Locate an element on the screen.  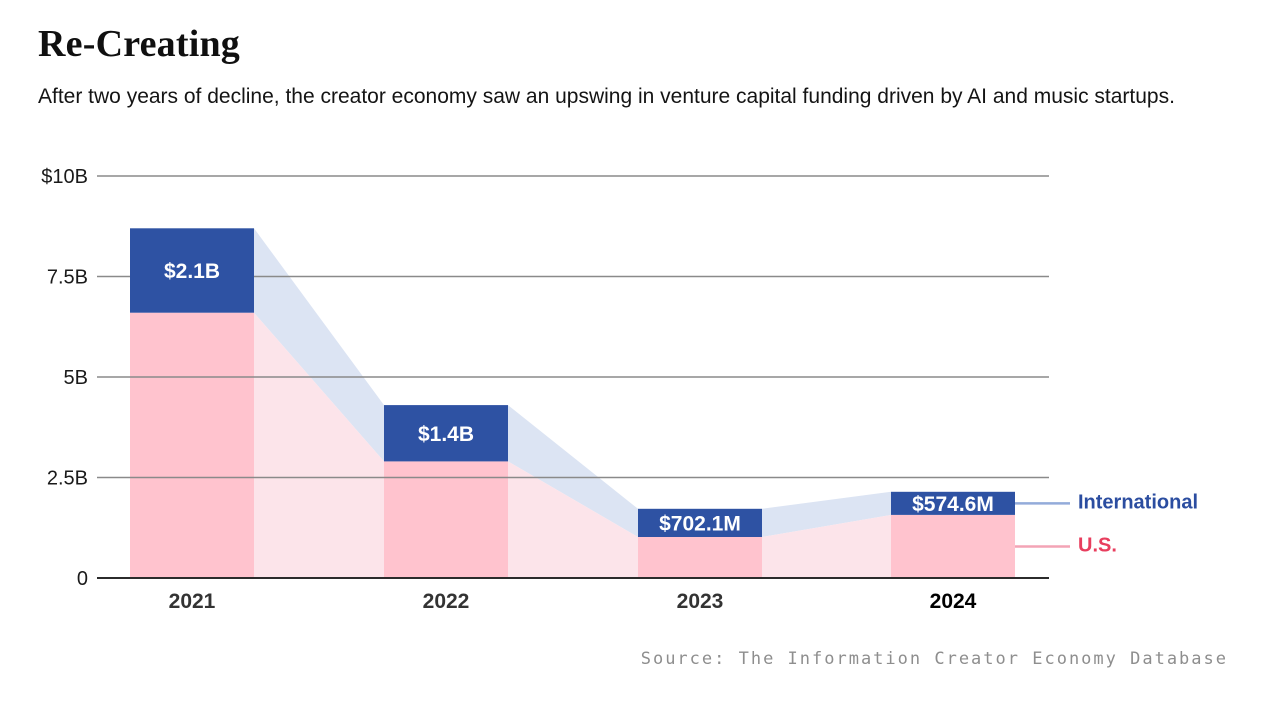
bar-value-label: $702.1M is located at coordinates (700, 523).